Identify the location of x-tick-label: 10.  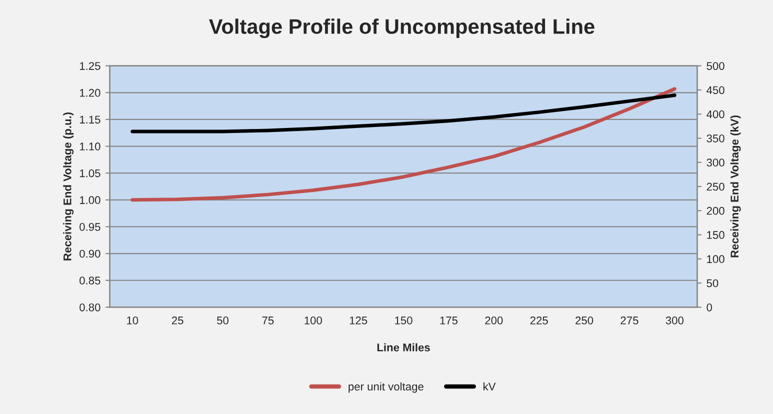
(132, 320).